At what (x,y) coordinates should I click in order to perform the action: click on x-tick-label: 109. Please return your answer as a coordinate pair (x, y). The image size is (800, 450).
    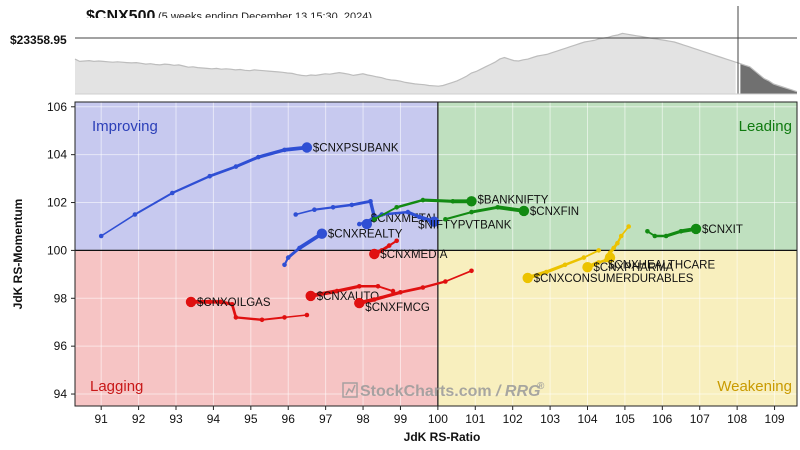
    Looking at the image, I should click on (775, 419).